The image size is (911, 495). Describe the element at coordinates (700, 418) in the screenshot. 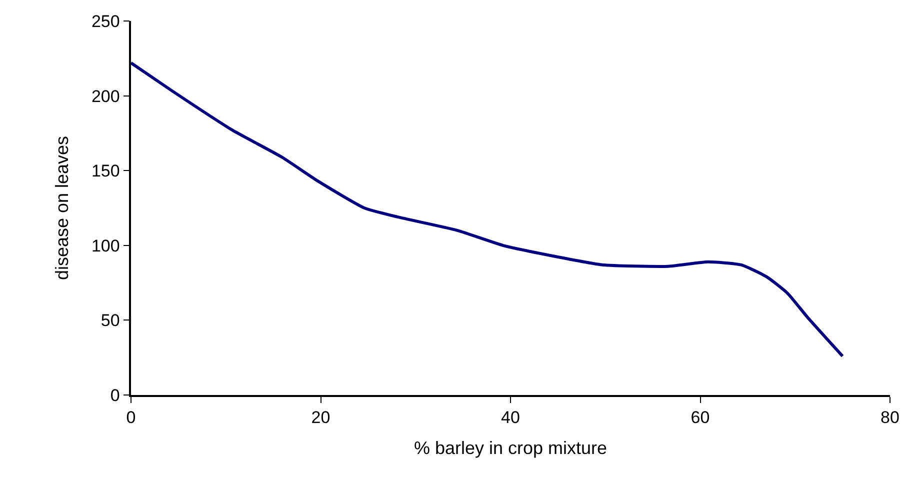

I see `x-tick-label: 60` at that location.